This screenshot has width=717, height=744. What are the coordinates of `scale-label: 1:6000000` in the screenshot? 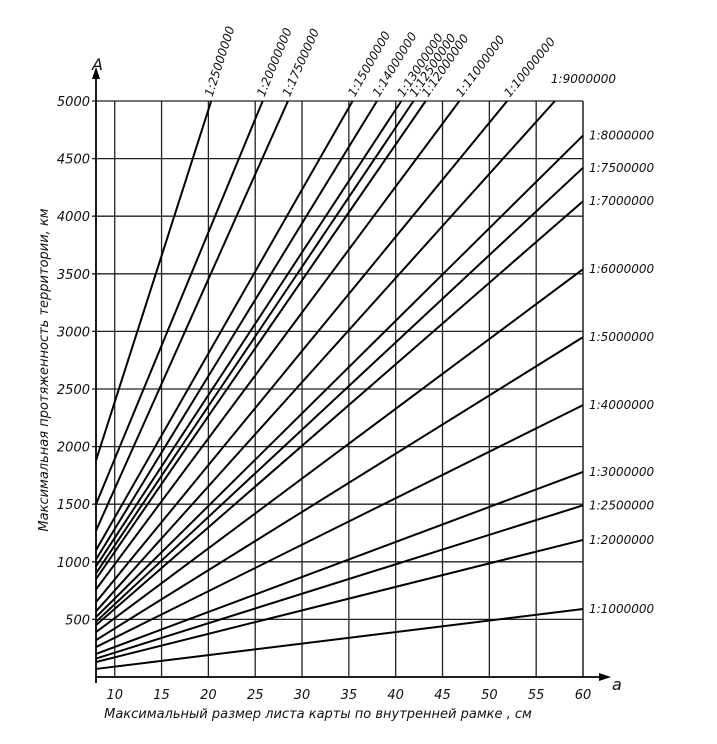 It's located at (621, 269).